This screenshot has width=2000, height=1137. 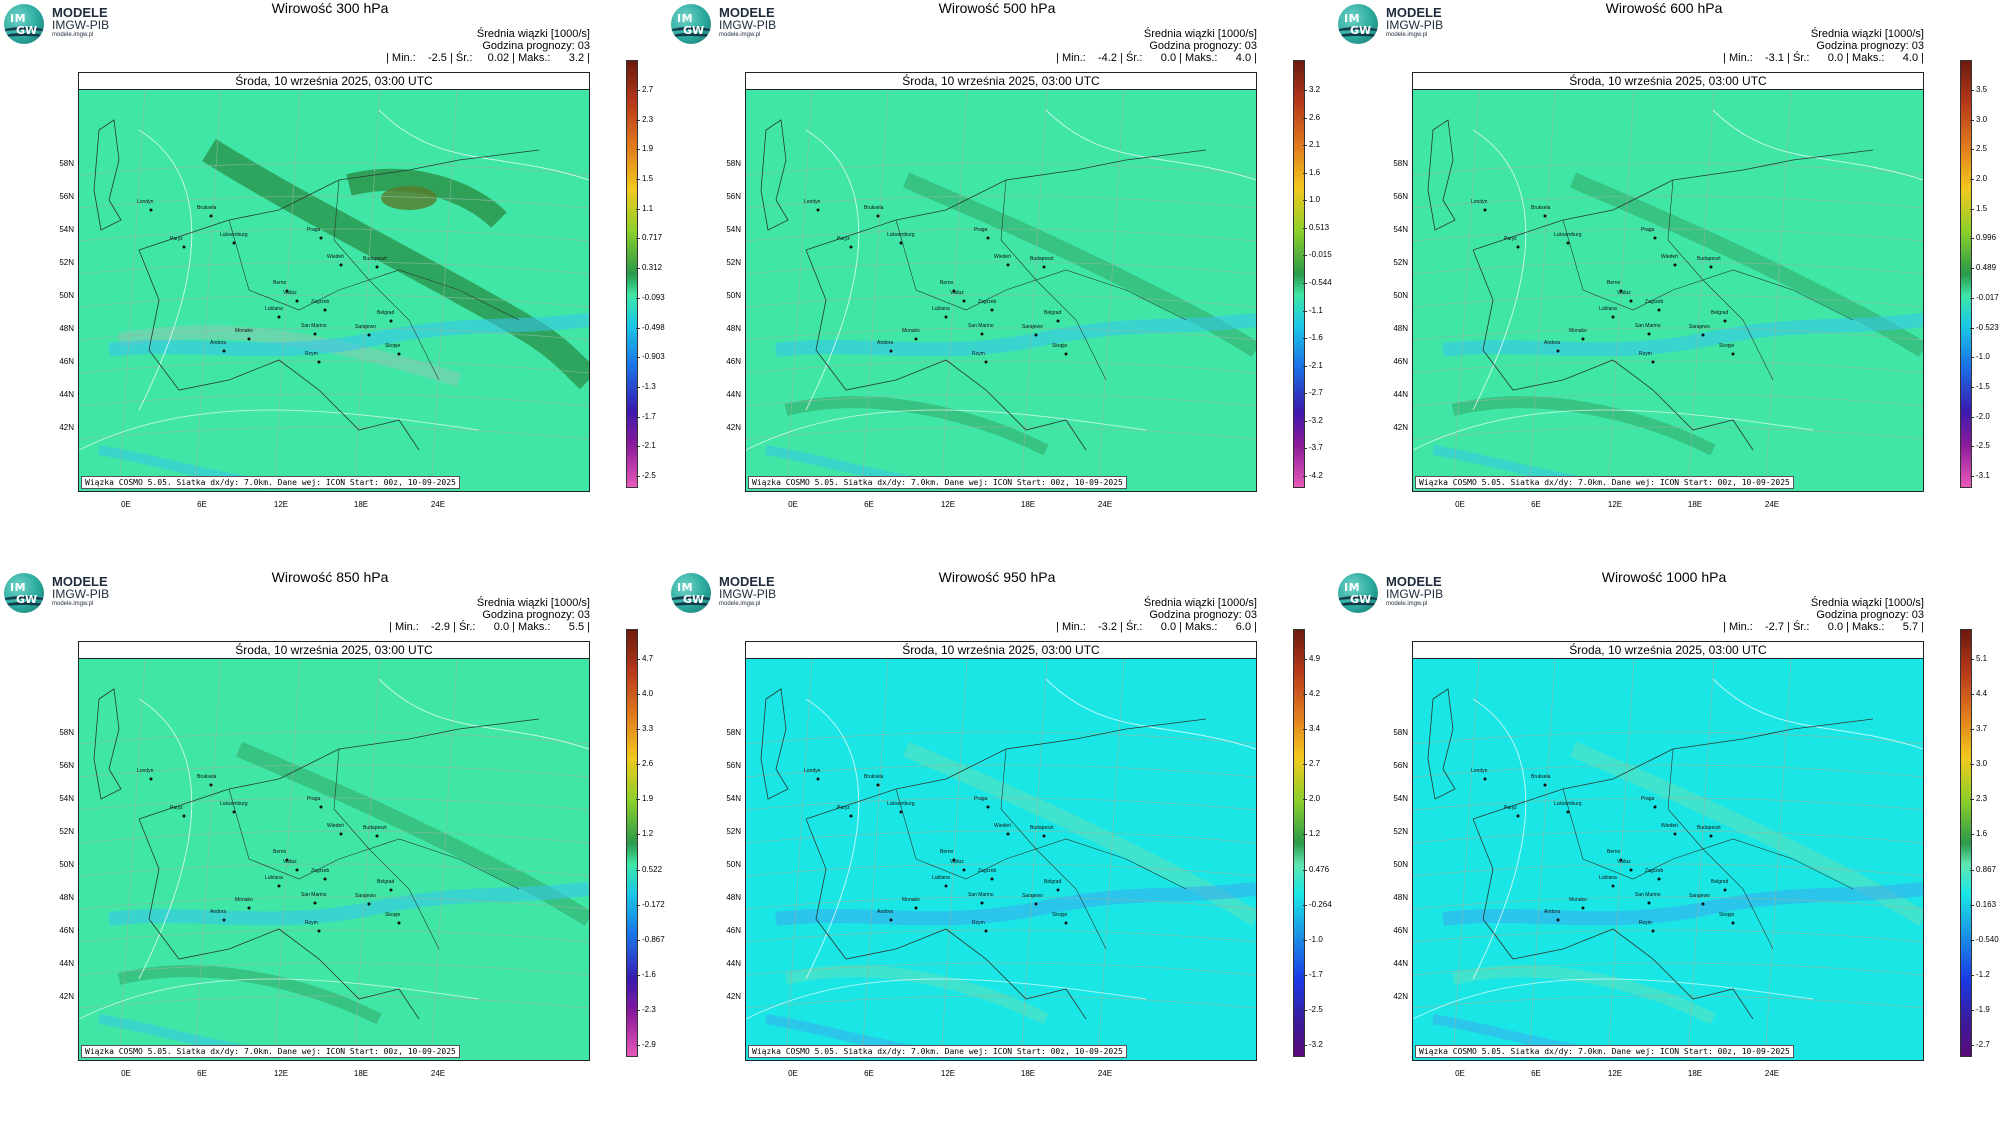 I want to click on latitude-label: 48N, so click(x=1400, y=897).